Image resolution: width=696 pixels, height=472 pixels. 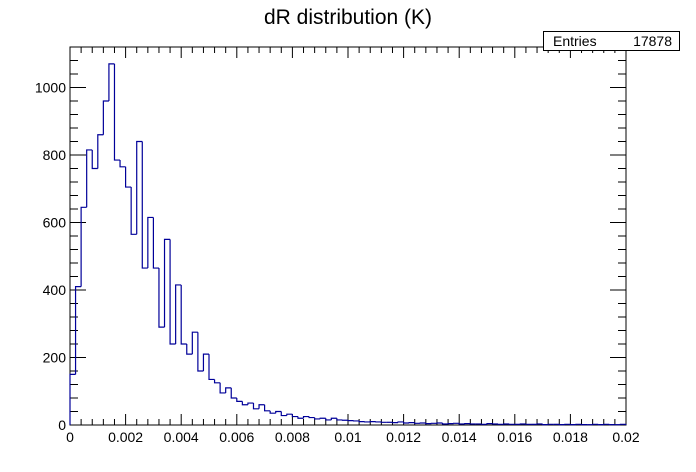 I want to click on x-tick-label: 0.014, so click(x=459, y=437).